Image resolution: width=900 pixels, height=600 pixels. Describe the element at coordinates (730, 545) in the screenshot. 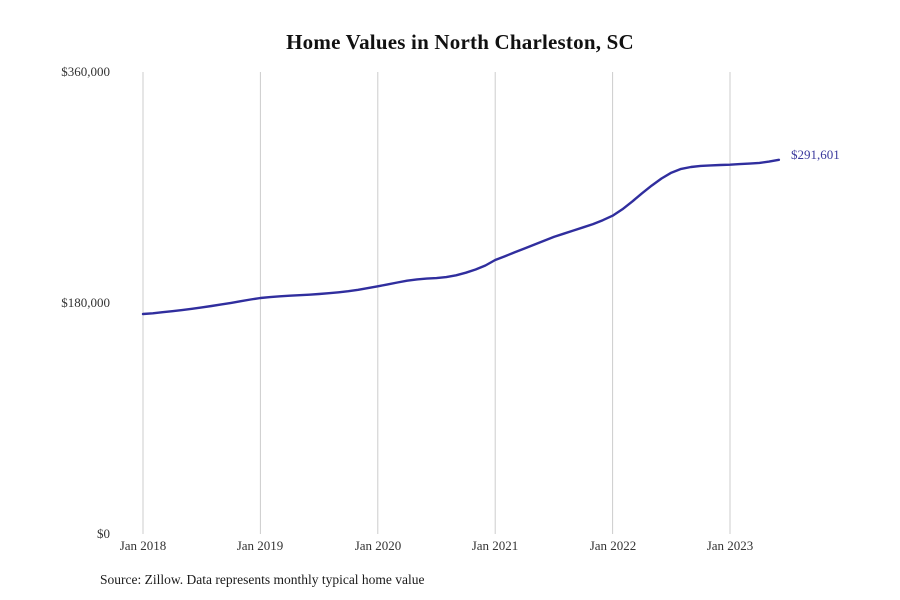

I see `x-axis-tick-label: Jan 2023` at that location.